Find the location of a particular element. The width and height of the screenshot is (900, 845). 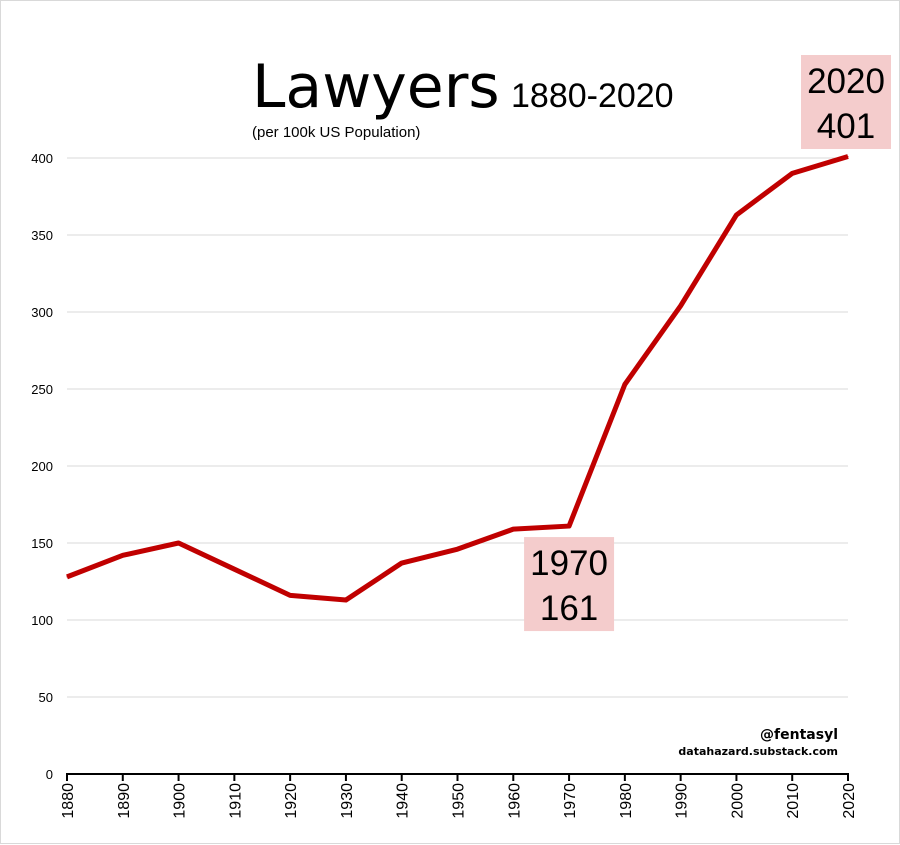

x-tick-label: 1970 is located at coordinates (570, 801).